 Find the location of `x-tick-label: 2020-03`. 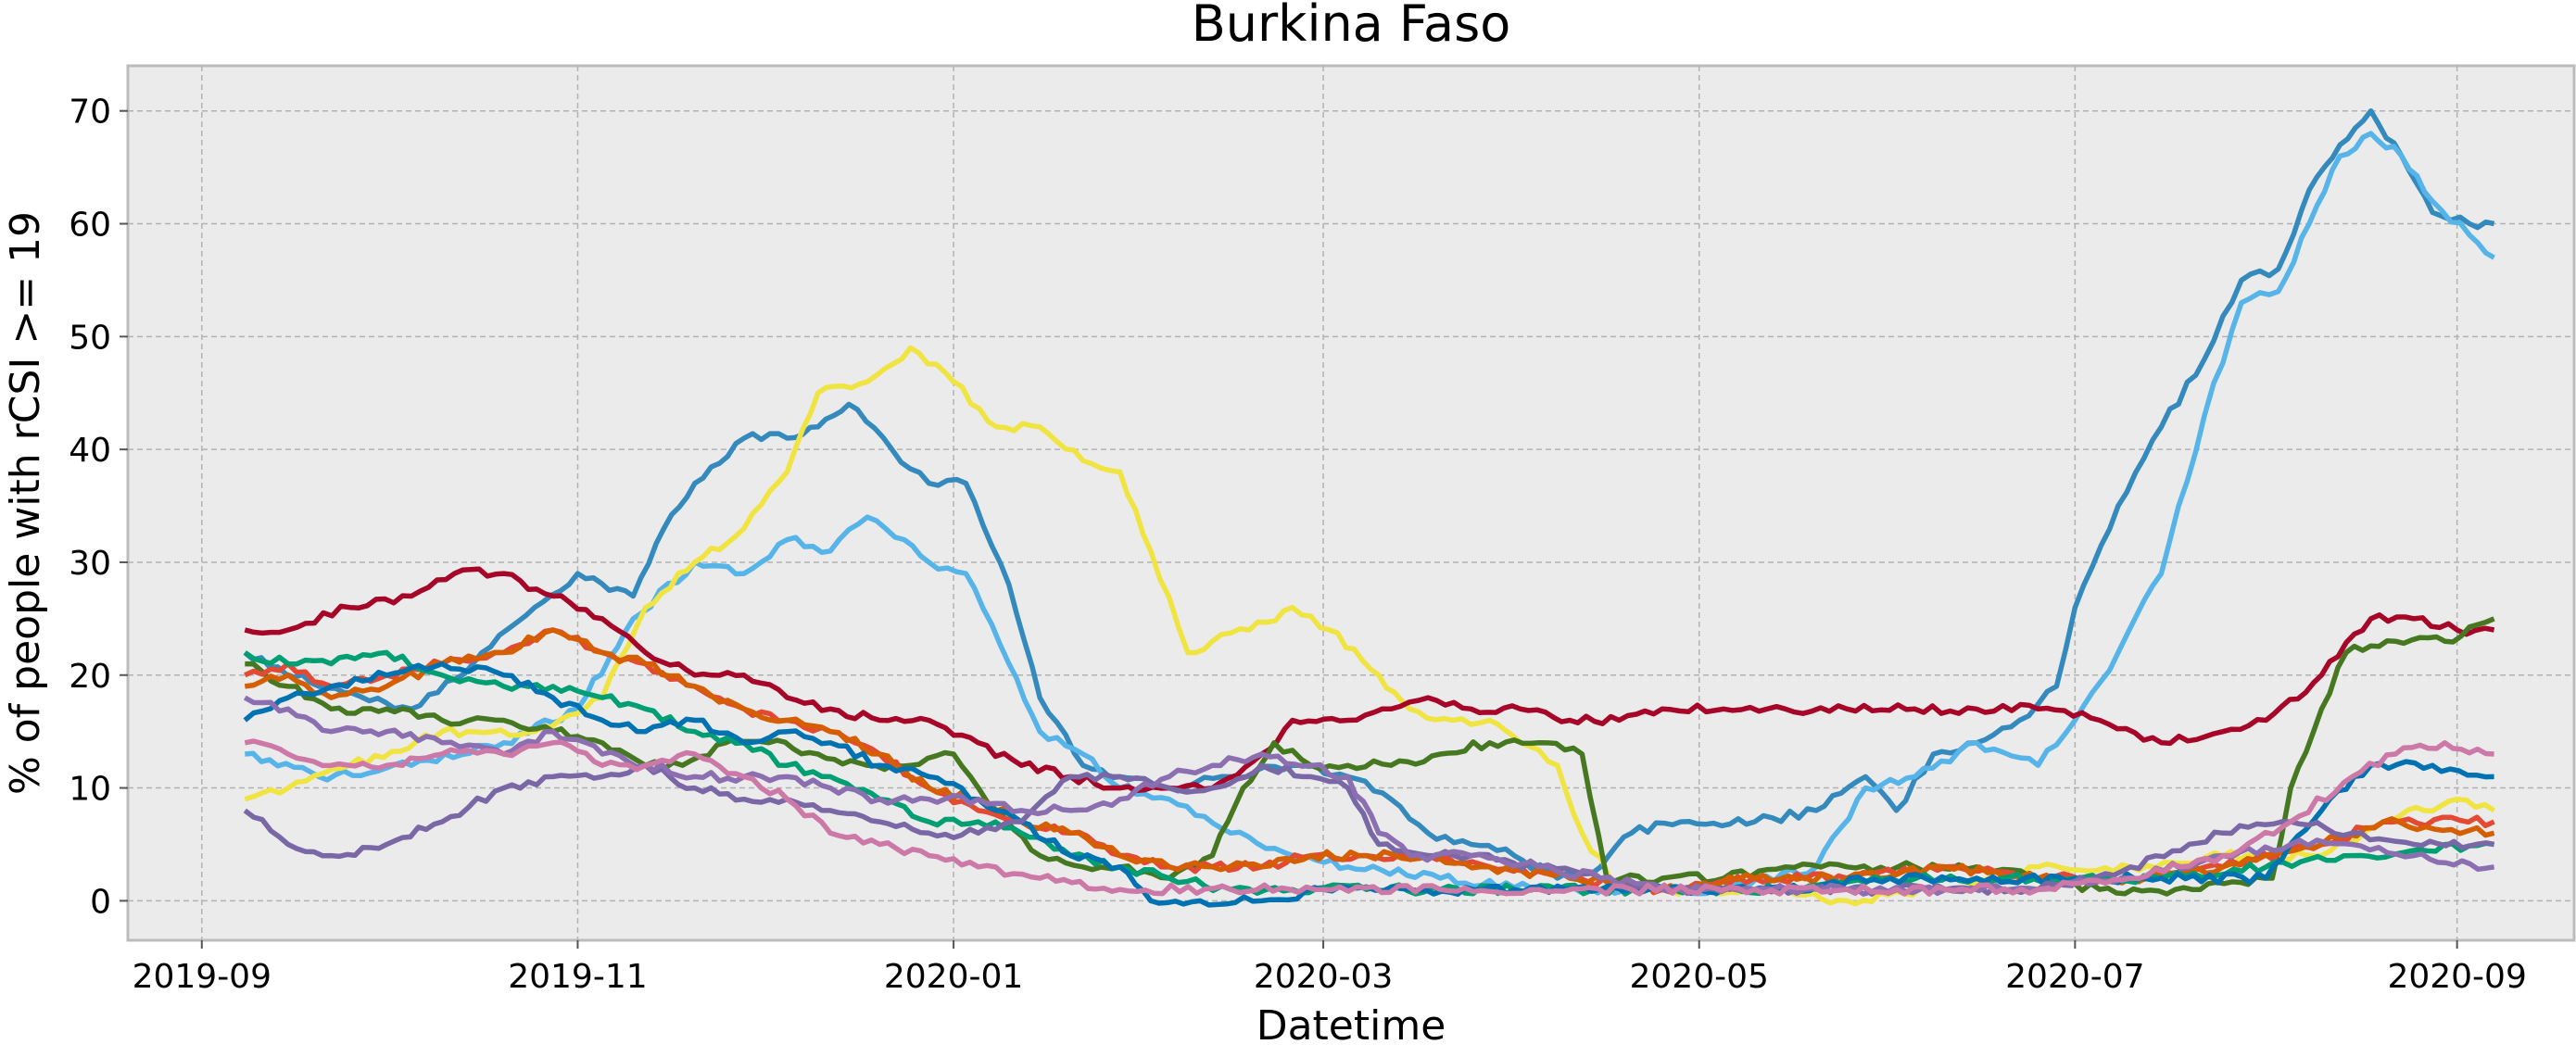

x-tick-label: 2020-03 is located at coordinates (1323, 977).